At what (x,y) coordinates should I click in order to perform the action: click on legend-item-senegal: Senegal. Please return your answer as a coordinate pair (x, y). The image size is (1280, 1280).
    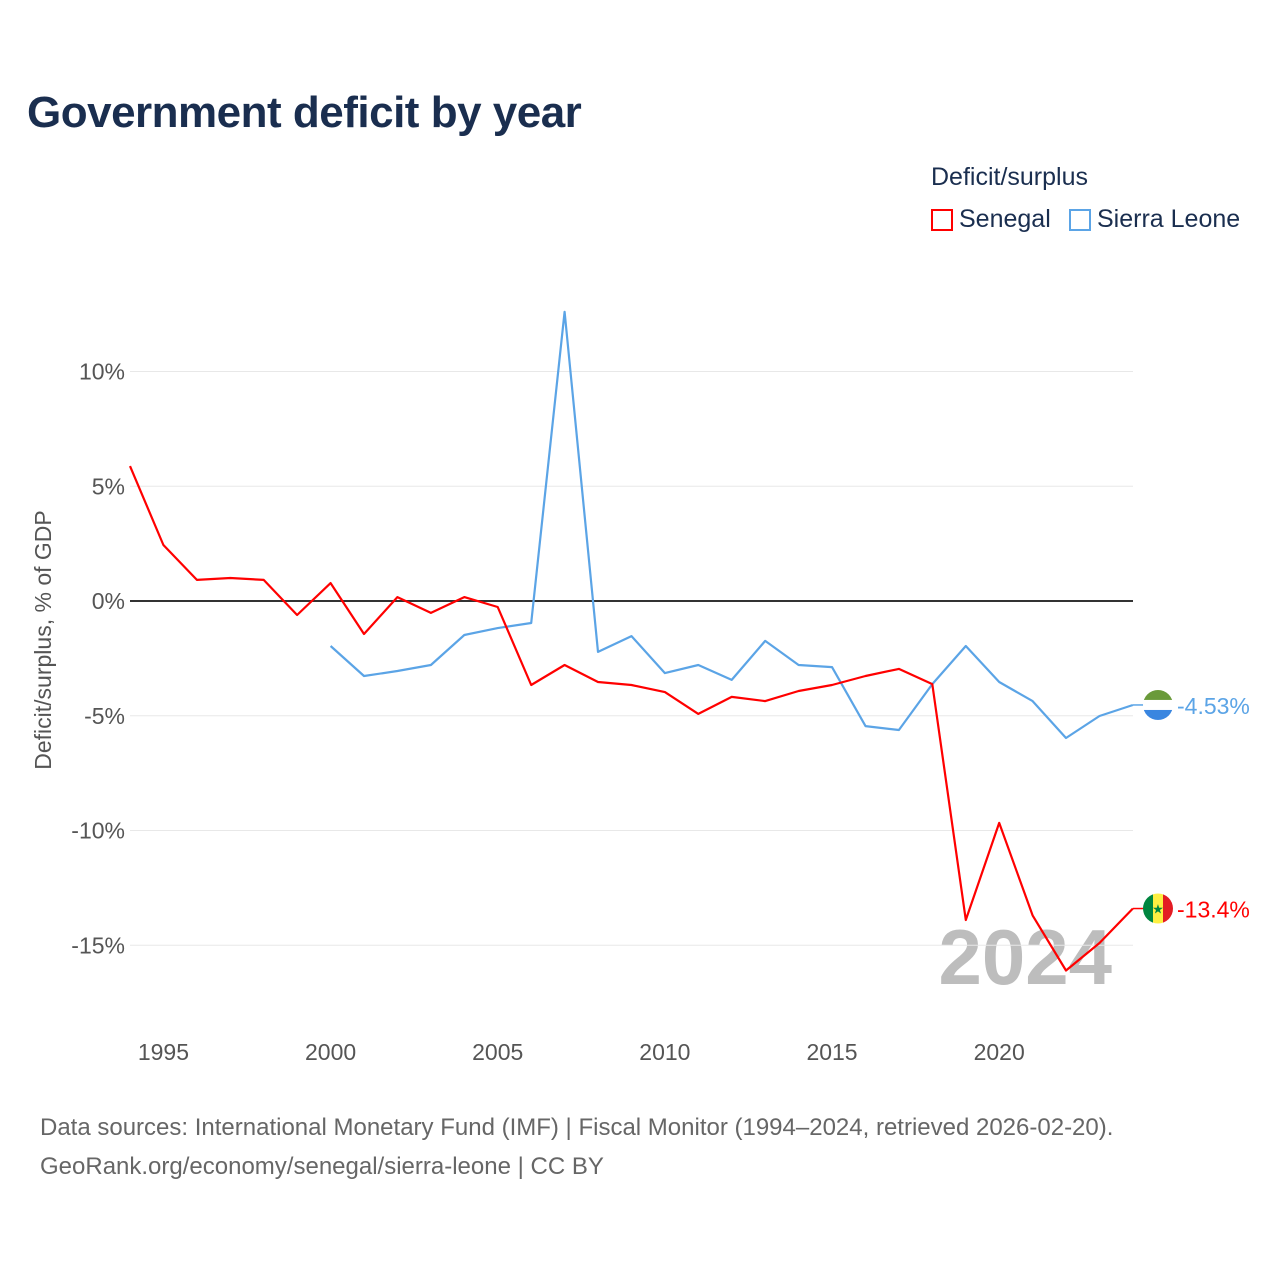
    Looking at the image, I should click on (991, 219).